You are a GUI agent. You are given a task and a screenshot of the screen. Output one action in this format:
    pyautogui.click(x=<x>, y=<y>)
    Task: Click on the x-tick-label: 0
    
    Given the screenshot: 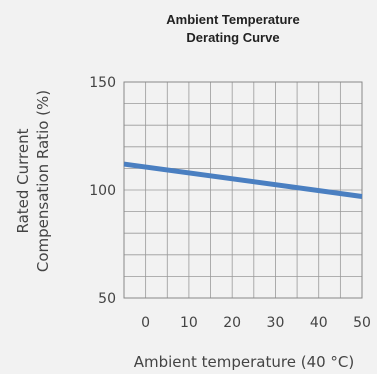 What is the action you would take?
    pyautogui.click(x=145, y=323)
    